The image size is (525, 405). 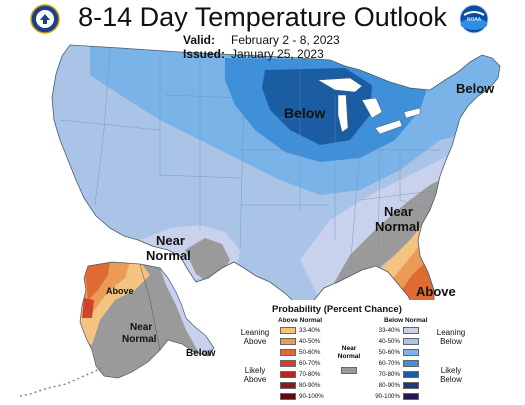 I want to click on legend-likely-below: Likely Below, so click(x=451, y=375).